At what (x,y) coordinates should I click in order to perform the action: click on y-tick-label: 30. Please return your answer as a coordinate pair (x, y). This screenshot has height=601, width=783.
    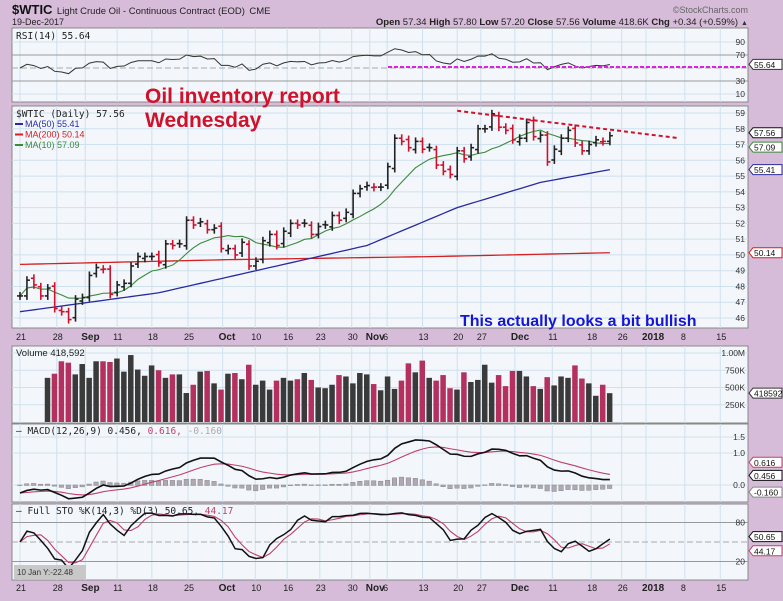
    Looking at the image, I should click on (741, 81).